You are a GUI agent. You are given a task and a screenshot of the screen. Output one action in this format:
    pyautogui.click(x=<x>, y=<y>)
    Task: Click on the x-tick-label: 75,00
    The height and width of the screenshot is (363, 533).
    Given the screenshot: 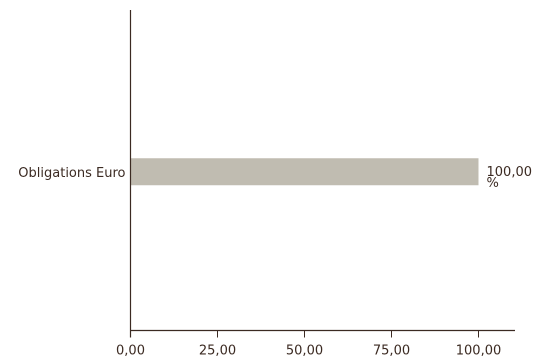 What is the action you would take?
    pyautogui.click(x=391, y=351)
    